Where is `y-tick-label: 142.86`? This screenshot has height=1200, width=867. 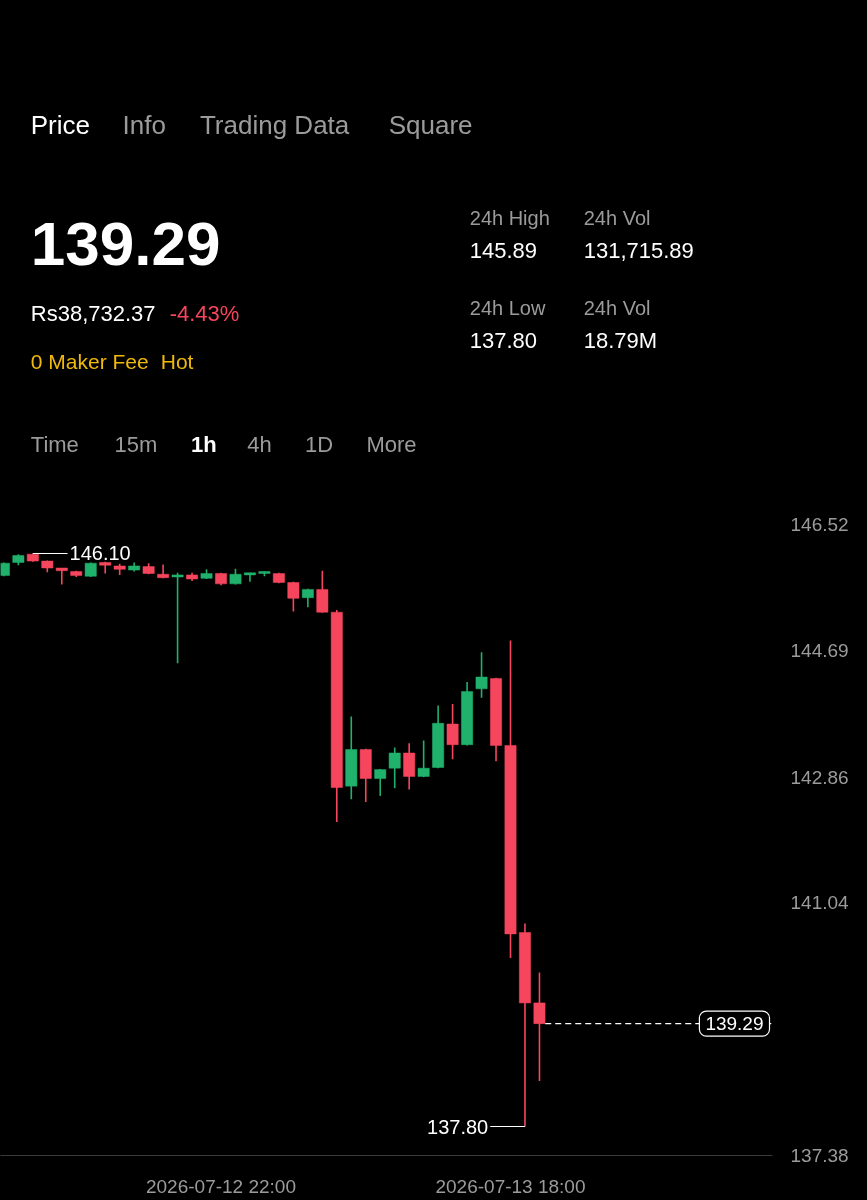
y-tick-label: 142.86 is located at coordinates (819, 777).